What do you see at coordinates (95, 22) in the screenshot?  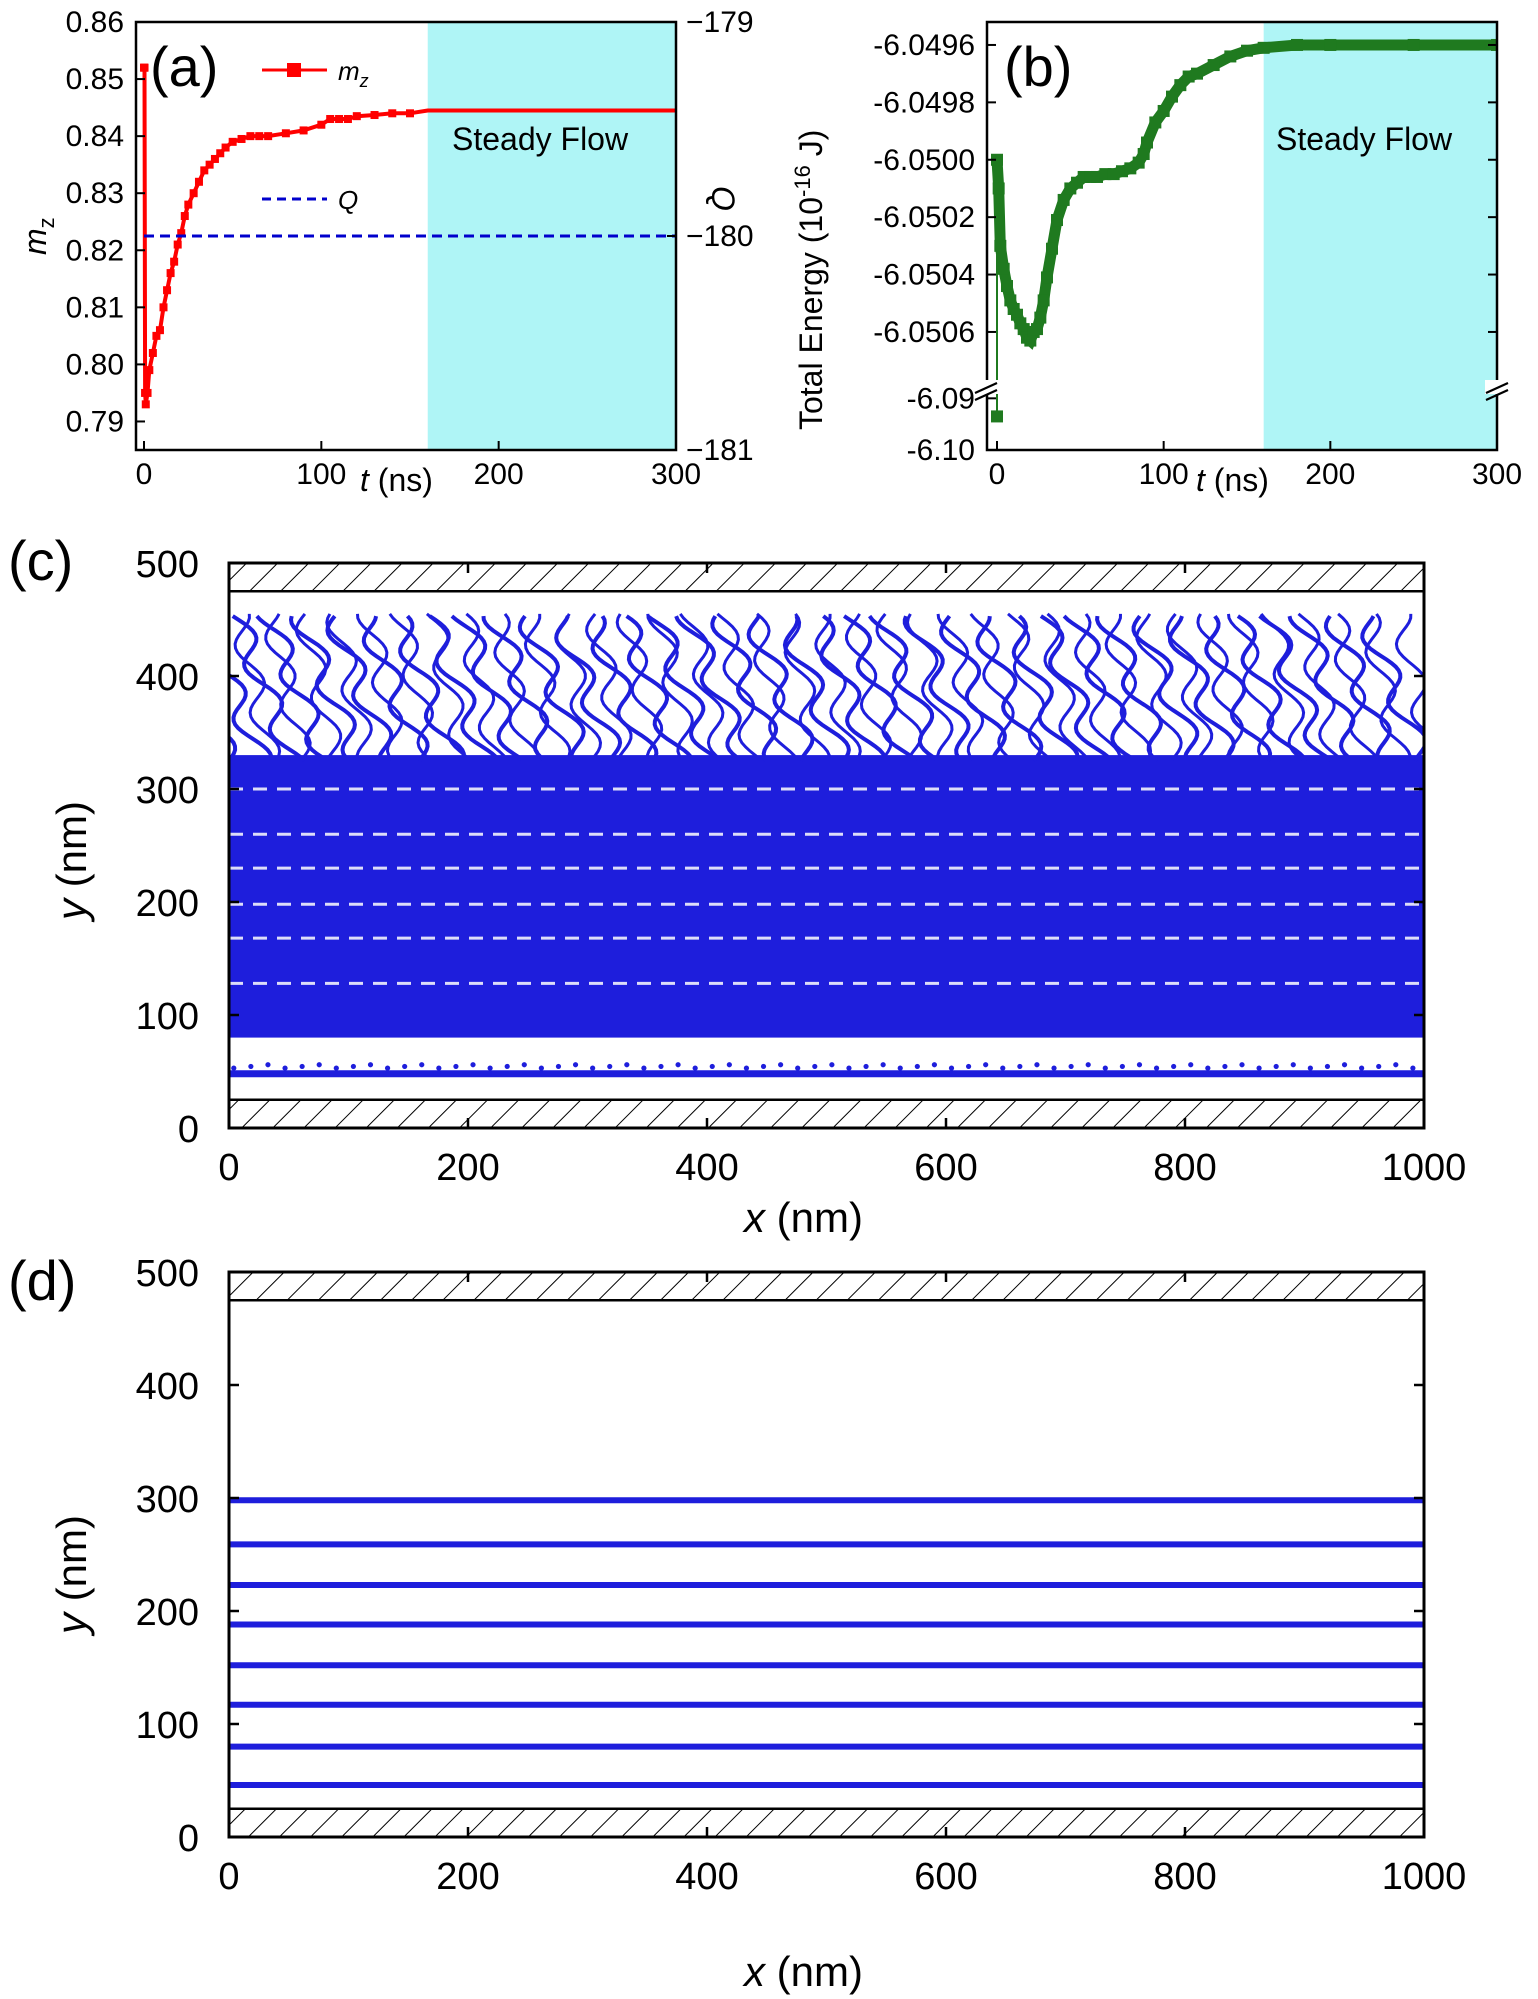 I see `panel-a-ytick-label: 0.86` at bounding box center [95, 22].